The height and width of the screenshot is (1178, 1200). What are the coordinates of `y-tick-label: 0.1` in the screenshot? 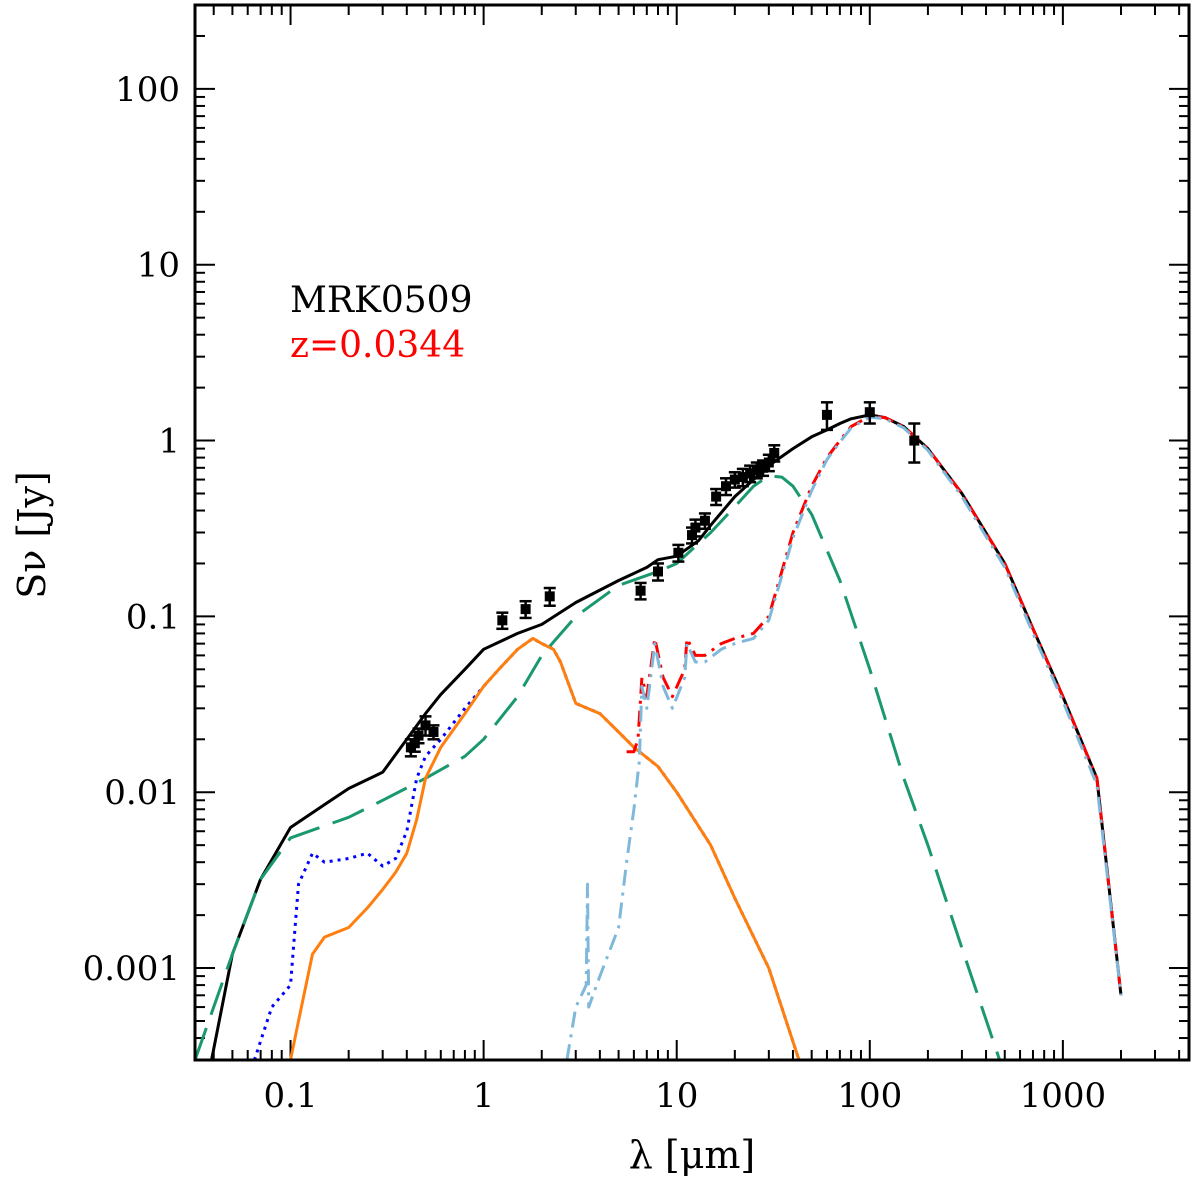 It's located at (153, 617).